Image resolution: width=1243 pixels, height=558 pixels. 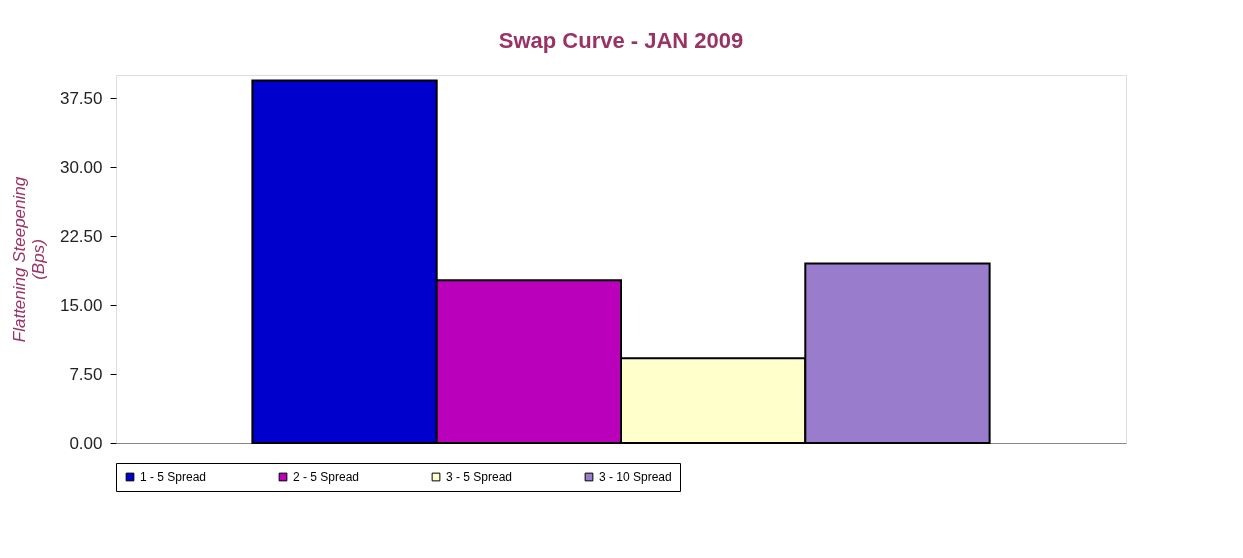 What do you see at coordinates (86, 443) in the screenshot?
I see `y-tick-label: 0.00` at bounding box center [86, 443].